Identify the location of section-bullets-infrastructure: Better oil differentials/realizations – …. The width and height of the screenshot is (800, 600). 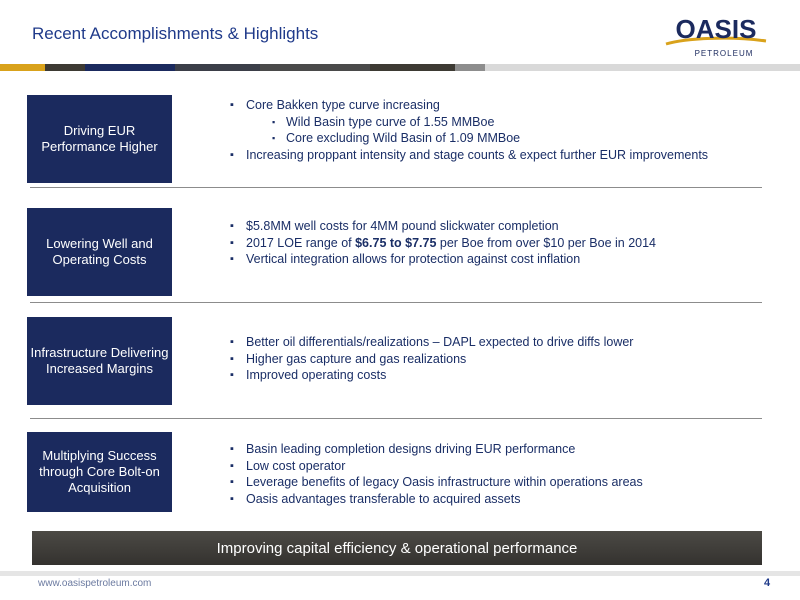
(431, 359).